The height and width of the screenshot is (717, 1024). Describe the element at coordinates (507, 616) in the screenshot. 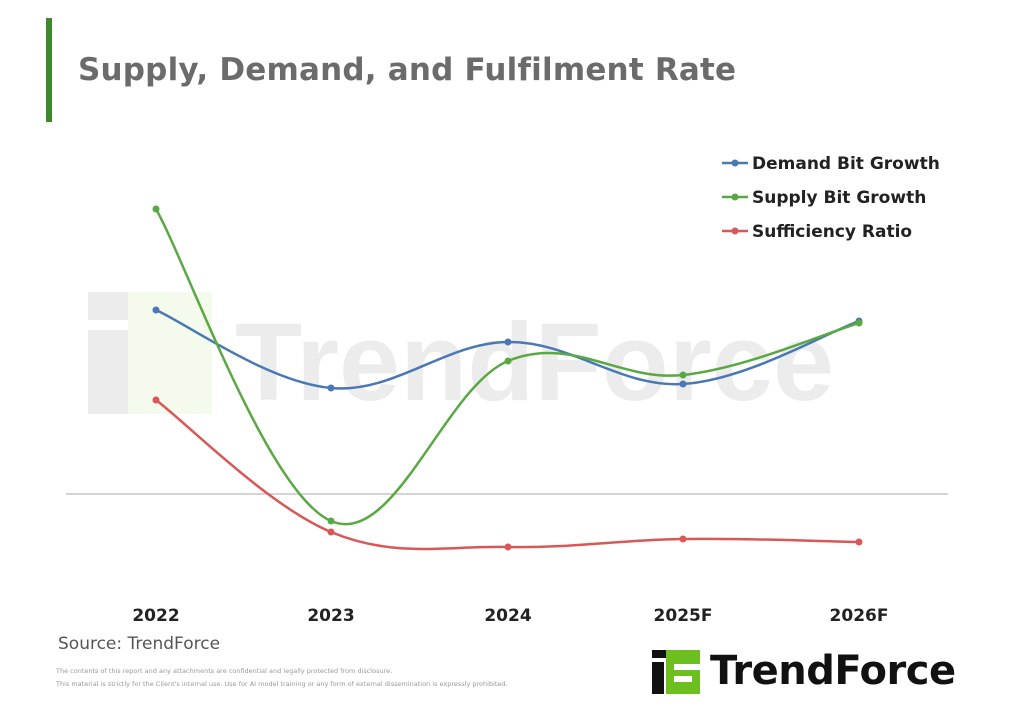

I see `x-tick-label: 2024` at that location.